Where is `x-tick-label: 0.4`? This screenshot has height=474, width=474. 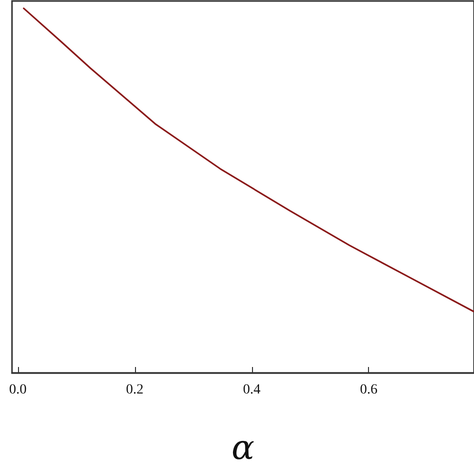
x-tick-label: 0.4 is located at coordinates (252, 390).